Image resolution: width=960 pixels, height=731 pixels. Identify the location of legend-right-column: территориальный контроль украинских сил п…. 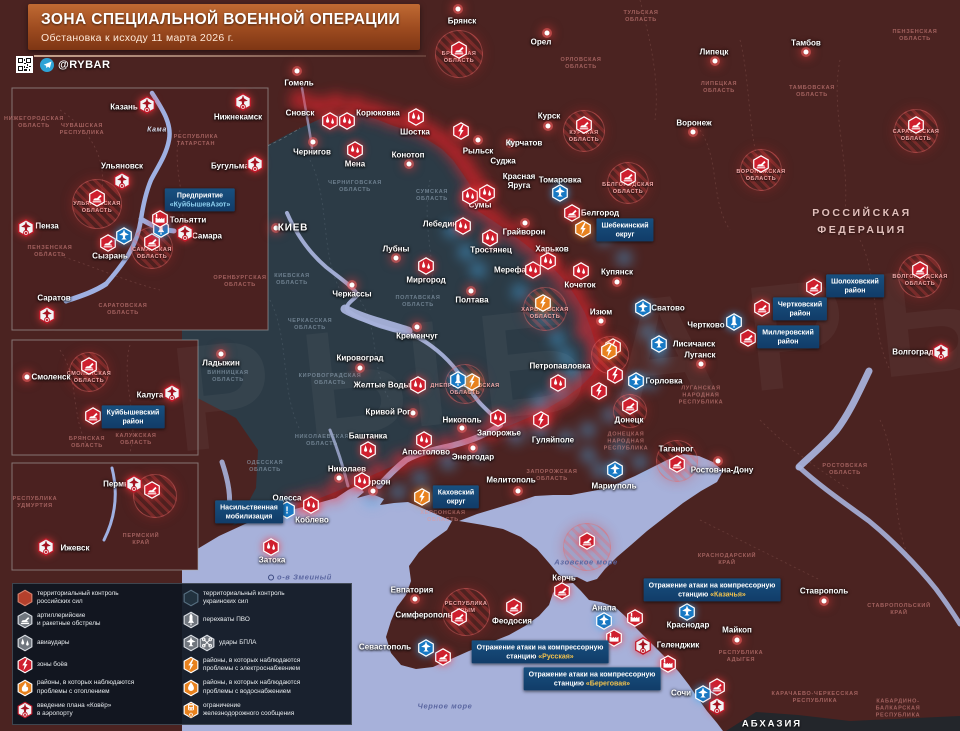
(265, 654).